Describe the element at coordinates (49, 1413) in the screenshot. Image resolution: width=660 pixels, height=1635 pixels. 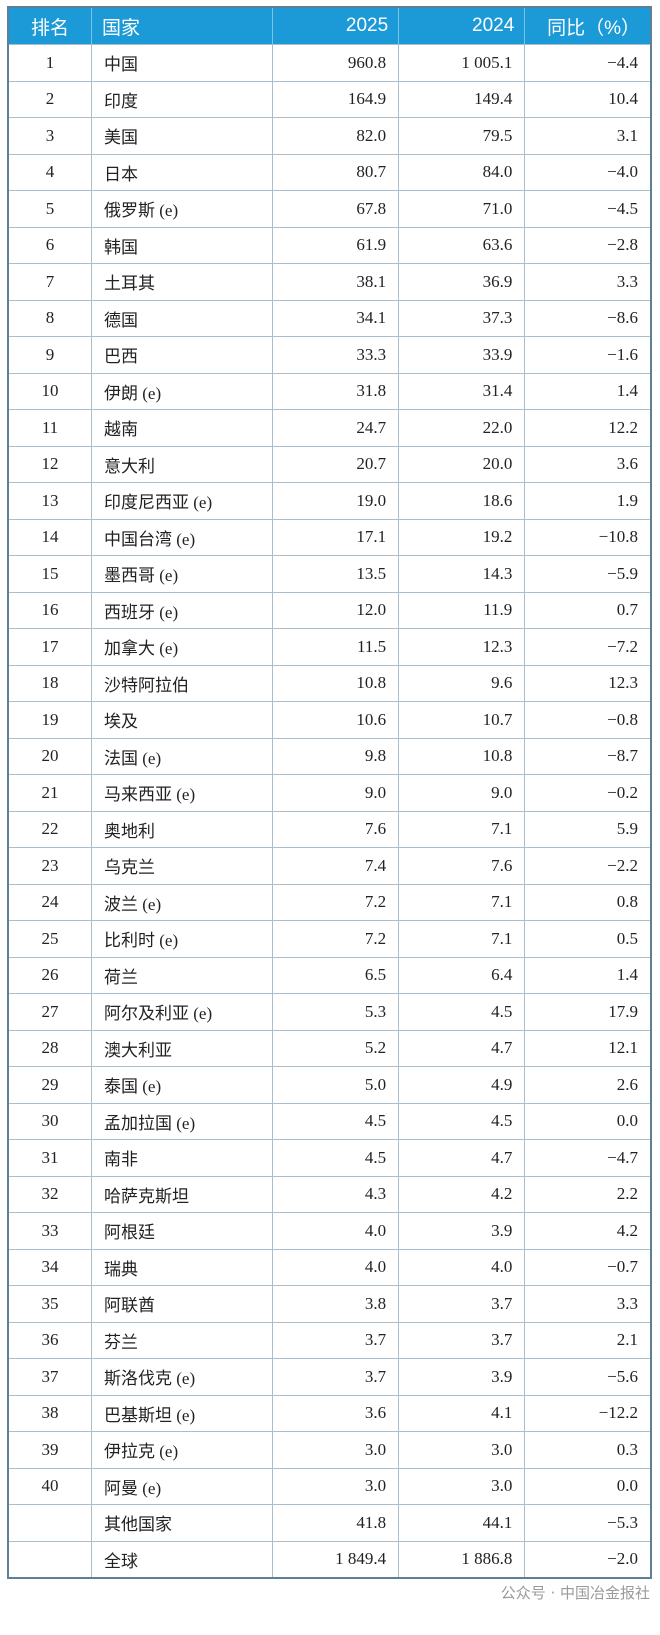
I see `cell-rank: 38` at that location.